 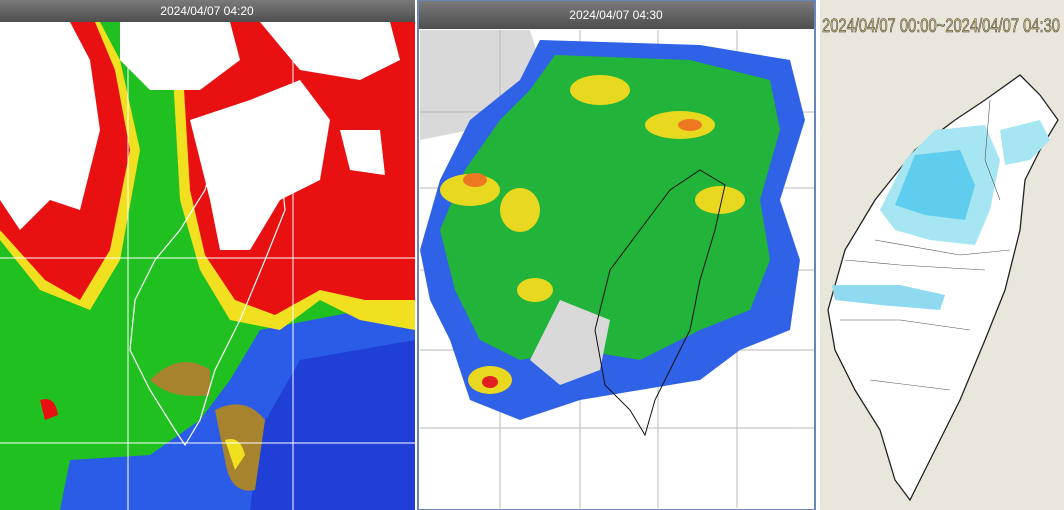 I want to click on timestamp: 2024/04/07 04:30, so click(x=616, y=15).